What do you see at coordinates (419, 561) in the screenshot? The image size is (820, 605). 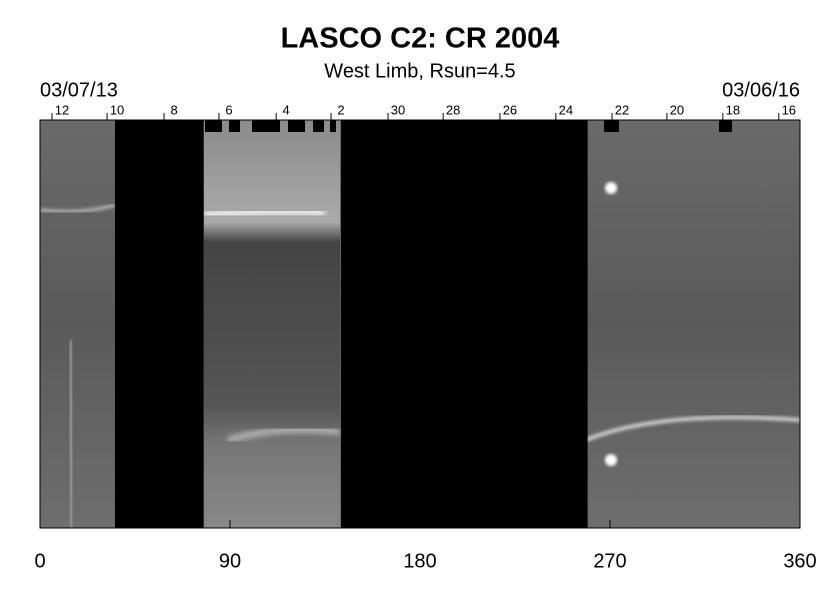 I see `x-tick-label: 180` at bounding box center [419, 561].